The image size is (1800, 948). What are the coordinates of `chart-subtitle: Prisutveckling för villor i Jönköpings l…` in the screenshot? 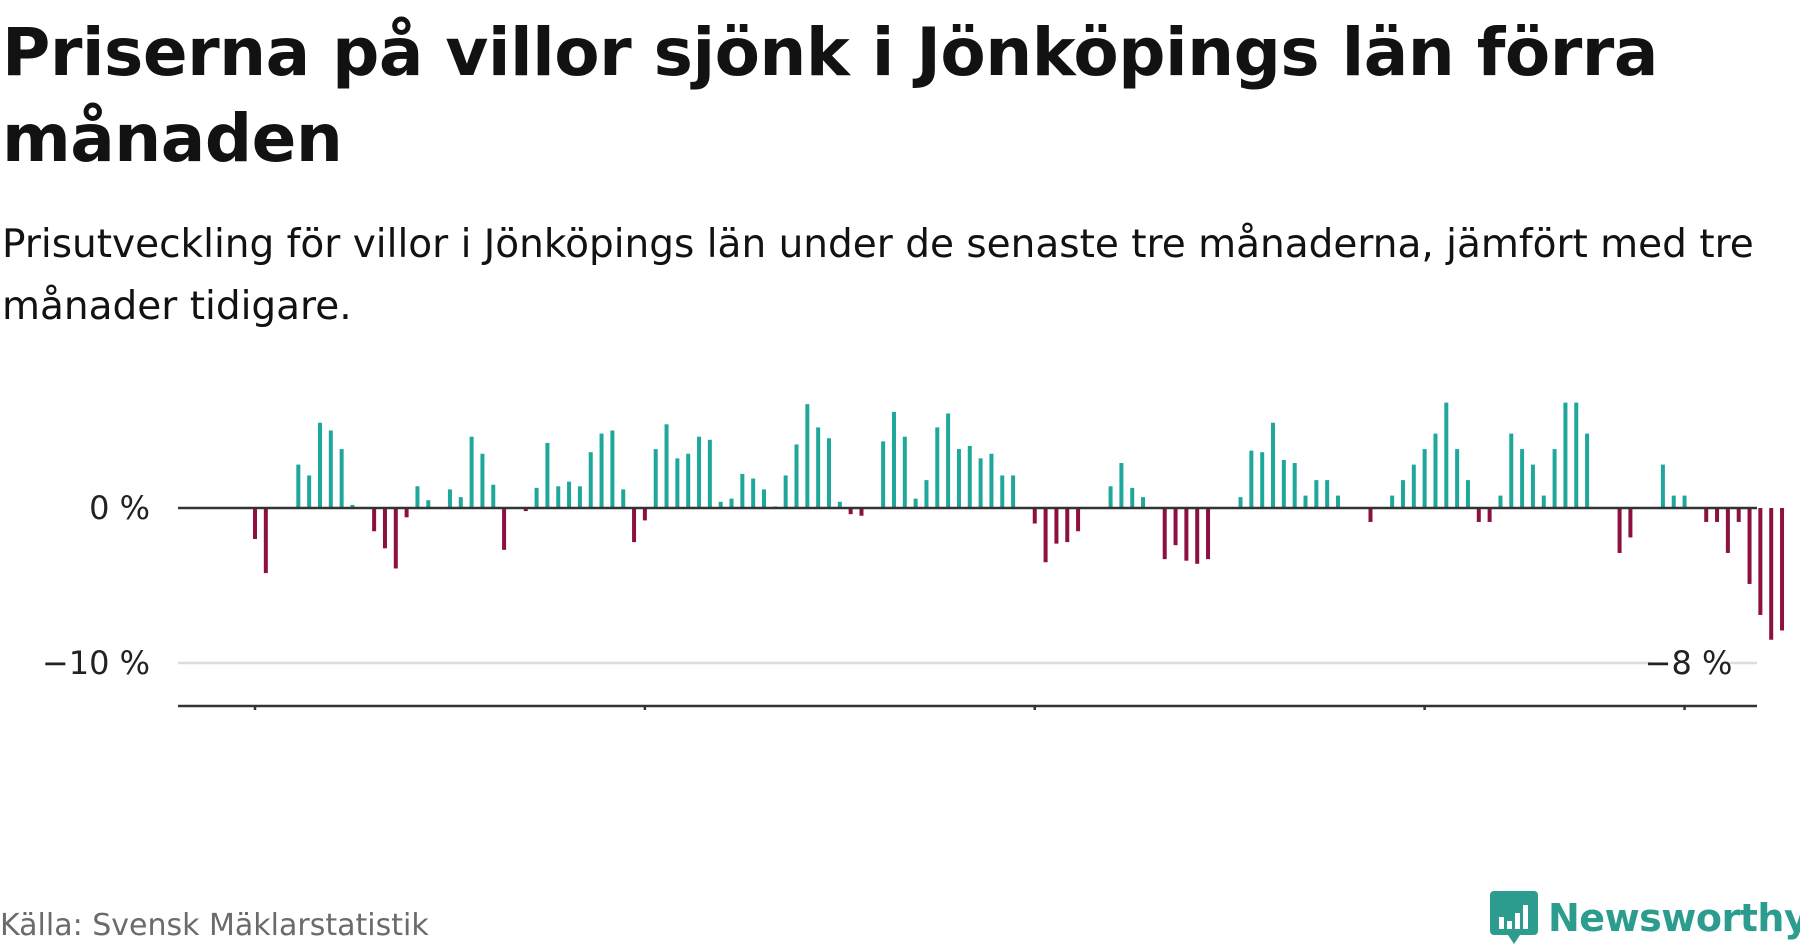 It's located at (878, 275).